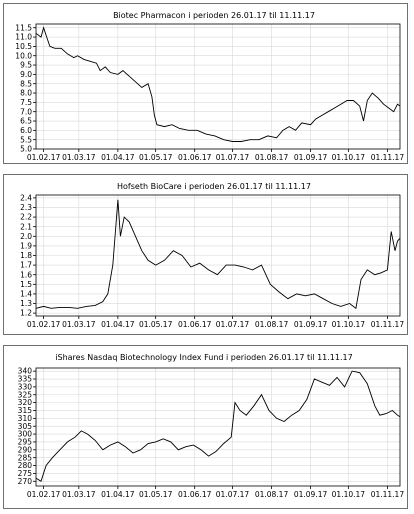  I want to click on y-tick-label: 5.5, so click(26, 139).